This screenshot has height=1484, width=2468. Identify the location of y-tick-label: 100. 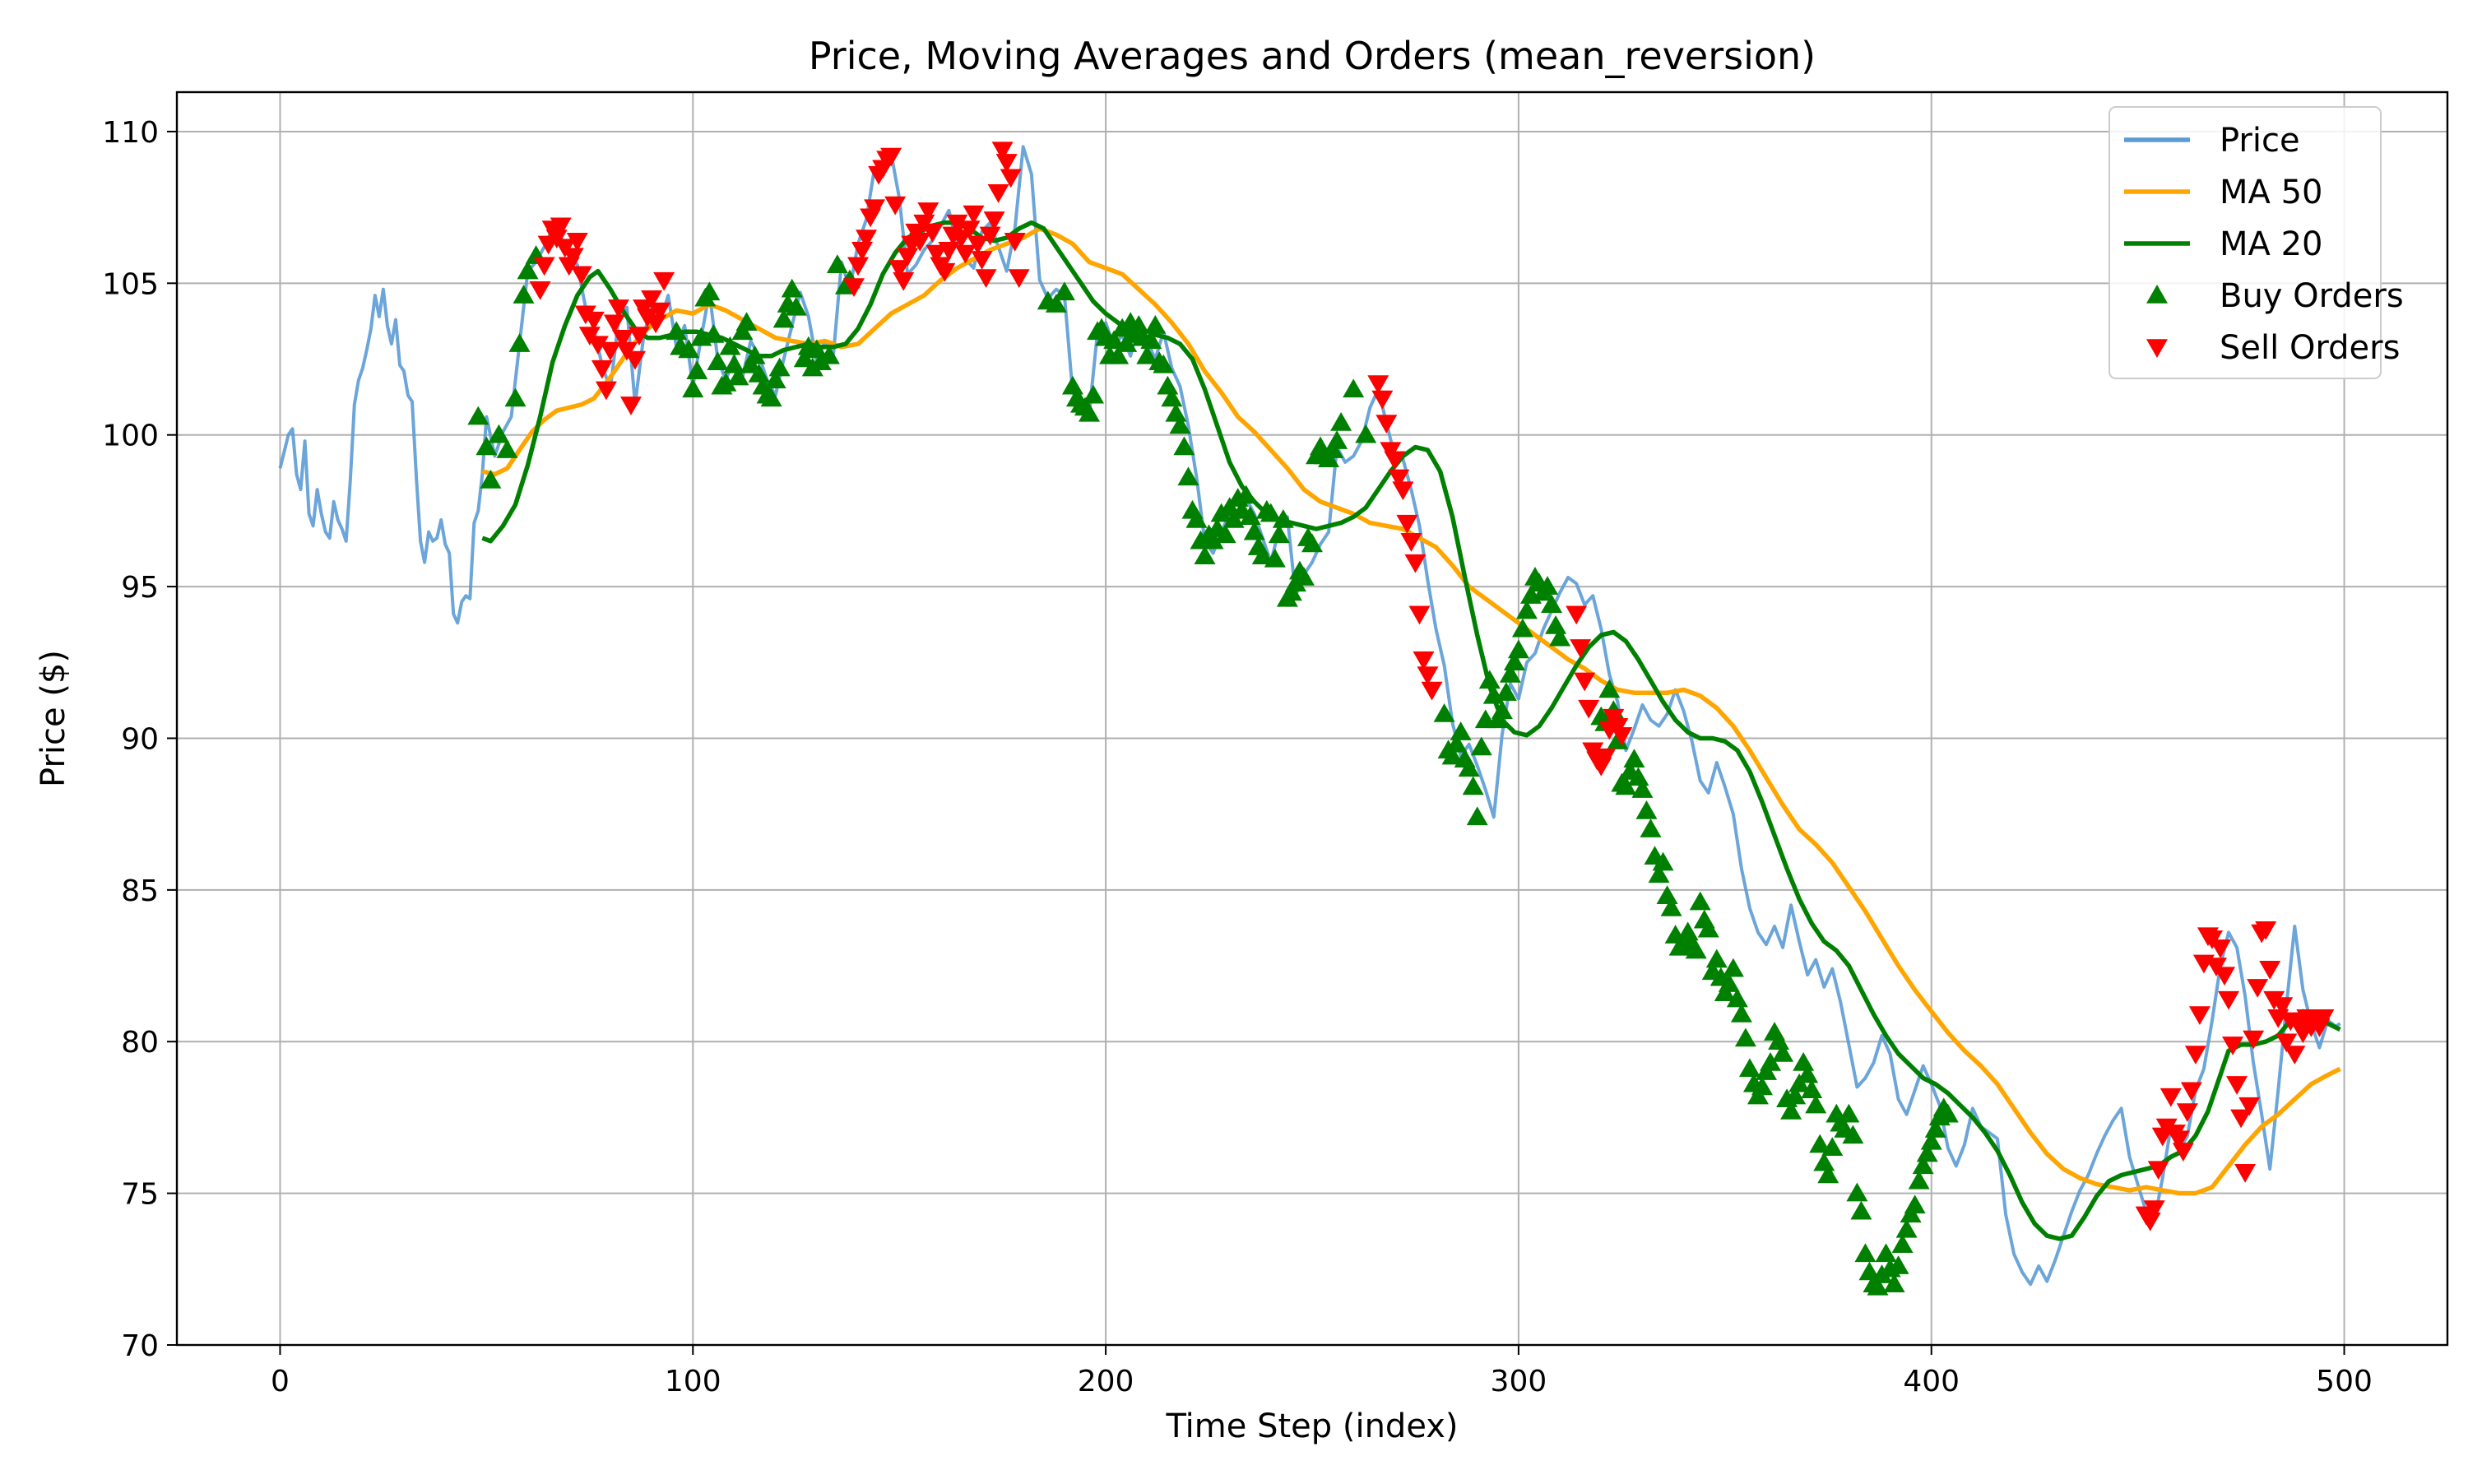
(130, 436).